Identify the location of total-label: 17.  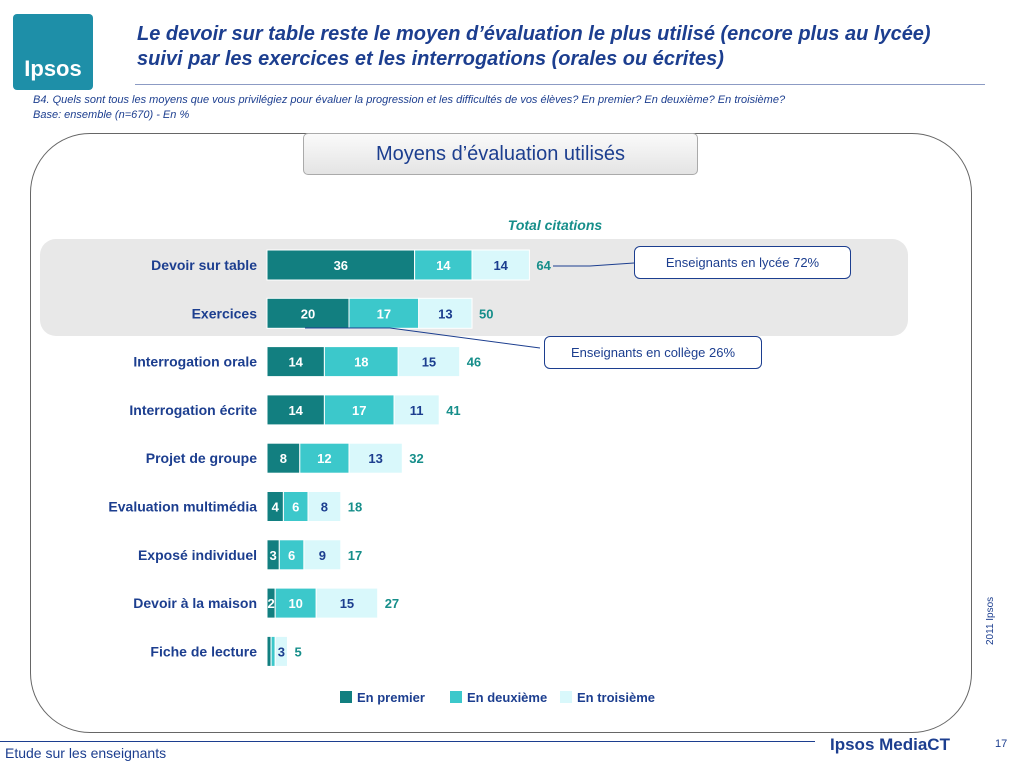
(355, 555).